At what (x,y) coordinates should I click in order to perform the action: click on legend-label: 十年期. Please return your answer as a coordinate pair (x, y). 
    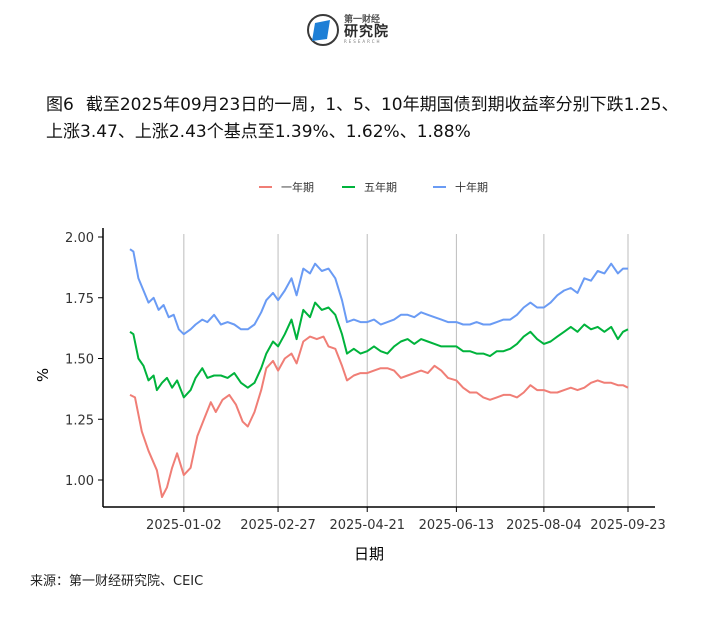
    Looking at the image, I should click on (471, 187).